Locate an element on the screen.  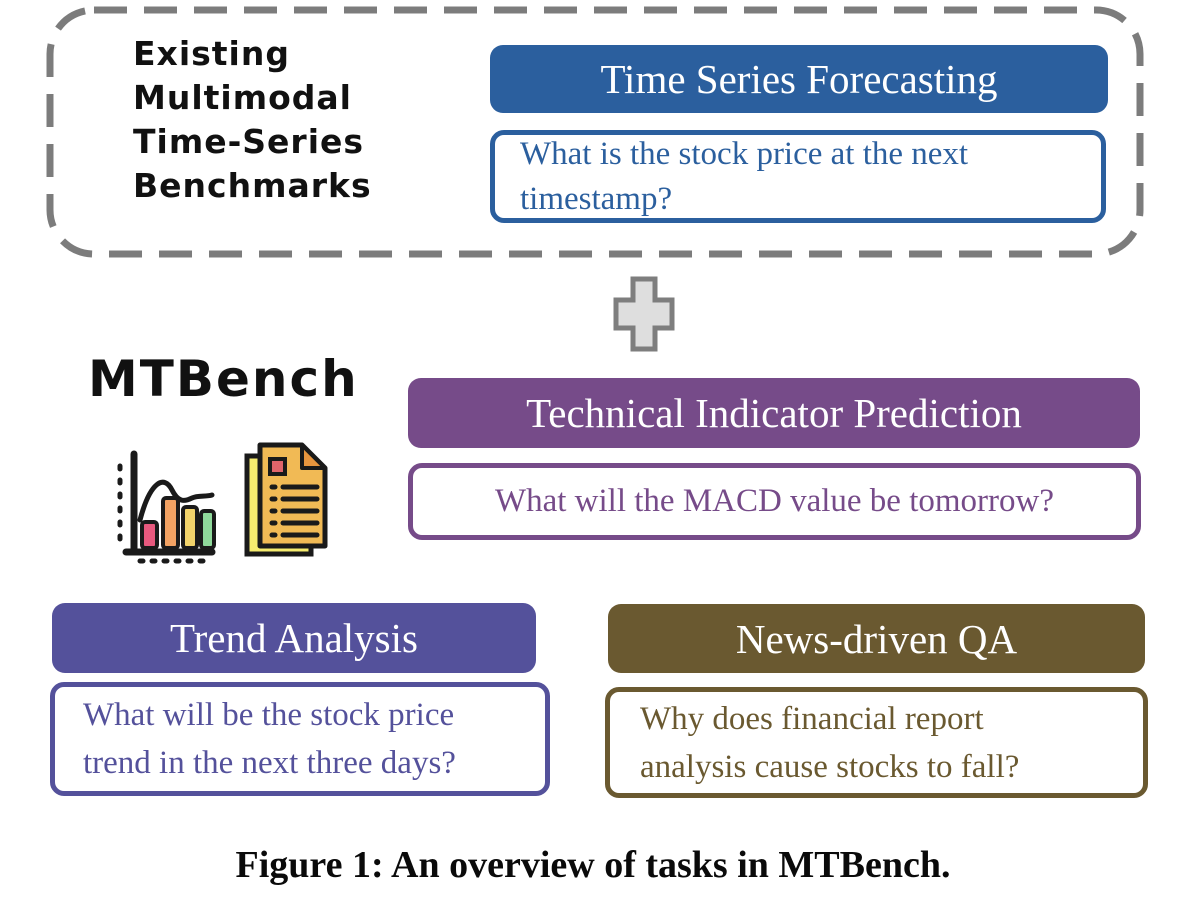
task-header-time-series-forecasting: Time Series Forecasting is located at coordinates (799, 79).